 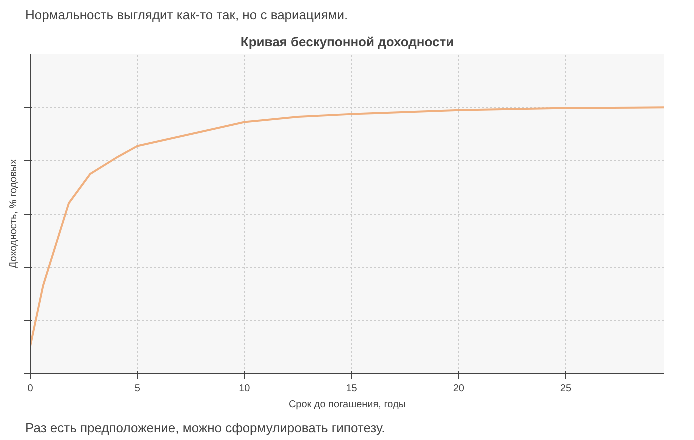 I want to click on x-axis-title: Срок до погашения, годы, so click(x=347, y=405).